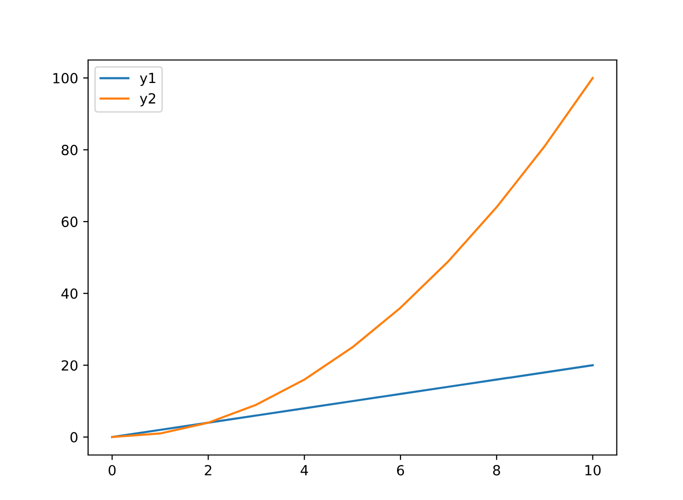 This screenshot has height=500, width=683. What do you see at coordinates (70, 150) in the screenshot?
I see `y-tick-label: 80` at bounding box center [70, 150].